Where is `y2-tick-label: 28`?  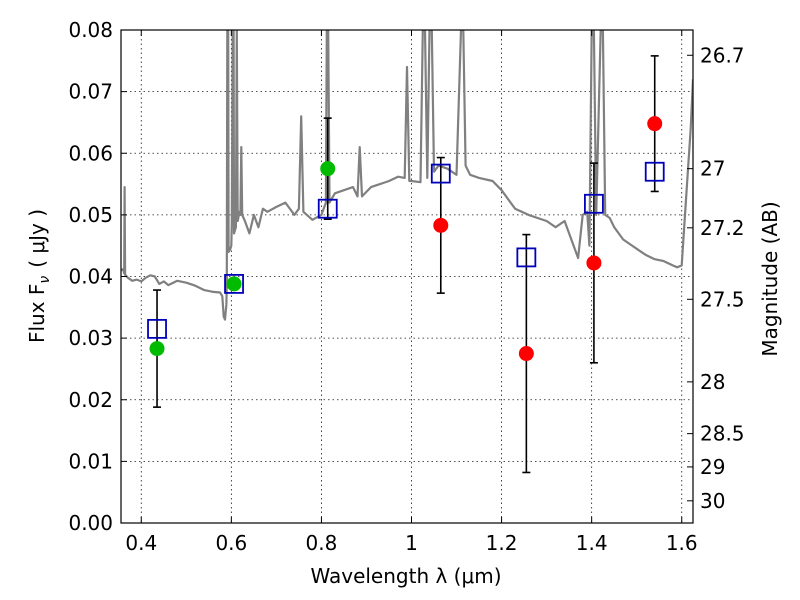 y2-tick-label: 28 is located at coordinates (712, 382).